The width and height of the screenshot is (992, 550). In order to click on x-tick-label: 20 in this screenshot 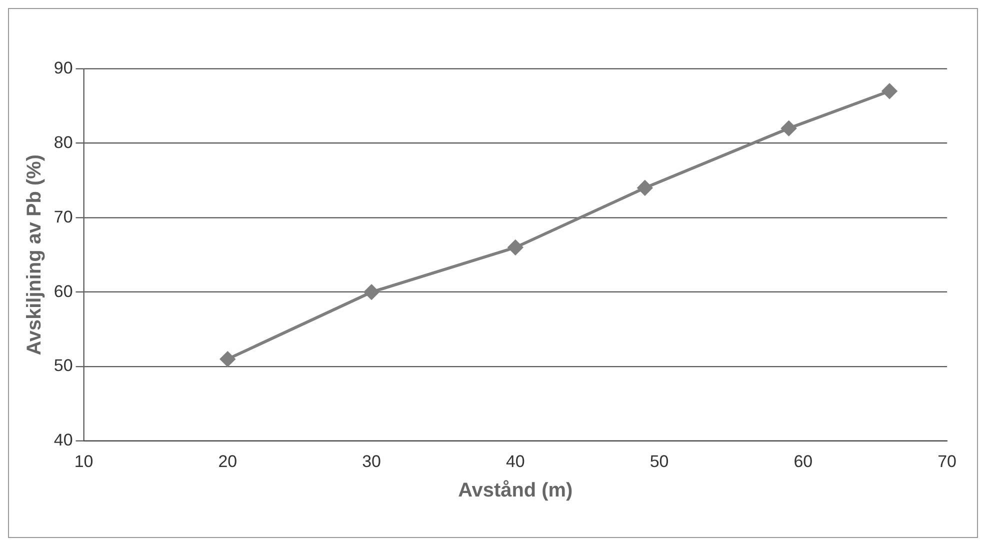, I will do `click(228, 461)`.